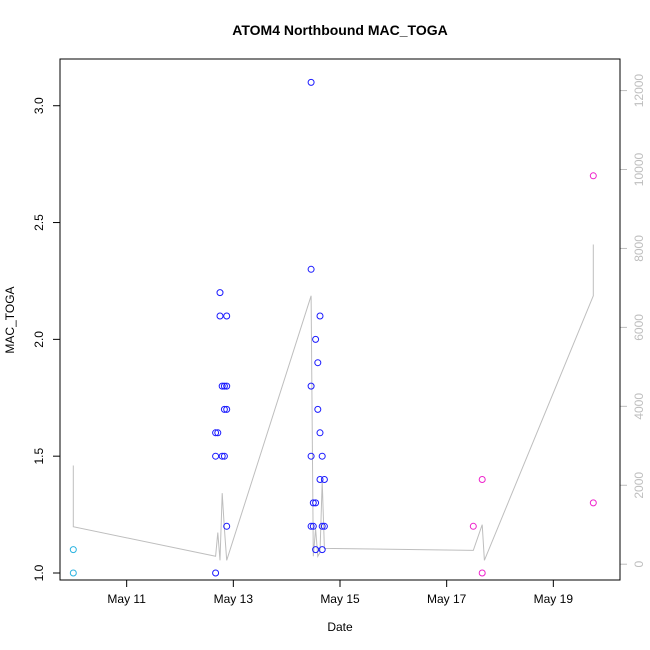 The height and width of the screenshot is (650, 650). What do you see at coordinates (340, 599) in the screenshot?
I see `x-tick-label: May 15` at bounding box center [340, 599].